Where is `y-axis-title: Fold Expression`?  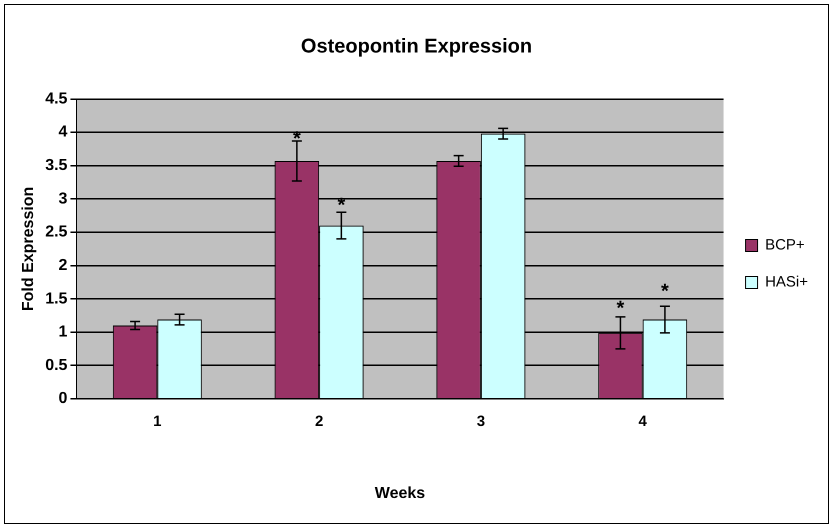
y-axis-title: Fold Expression is located at coordinates (29, 249).